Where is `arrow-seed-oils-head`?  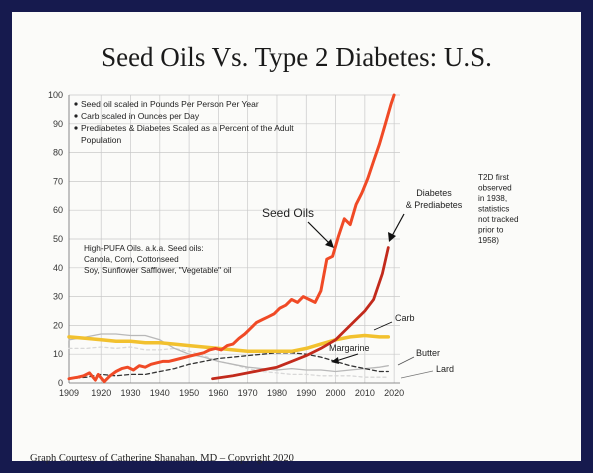
arrow-seed-oils-head is located at coordinates (329, 243).